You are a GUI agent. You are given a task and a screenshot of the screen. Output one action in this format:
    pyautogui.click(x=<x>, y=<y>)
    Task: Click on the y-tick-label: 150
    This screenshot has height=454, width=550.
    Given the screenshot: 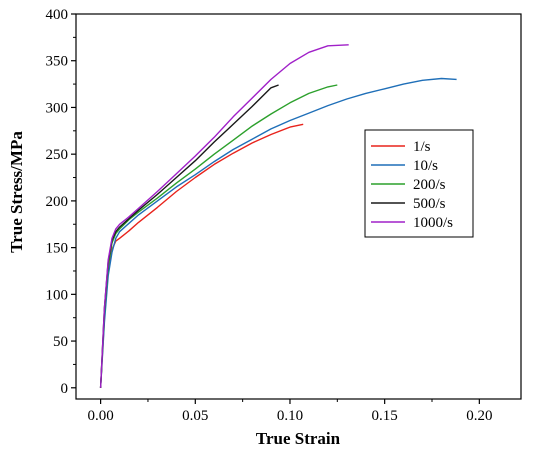 What is the action you would take?
    pyautogui.click(x=57, y=249)
    